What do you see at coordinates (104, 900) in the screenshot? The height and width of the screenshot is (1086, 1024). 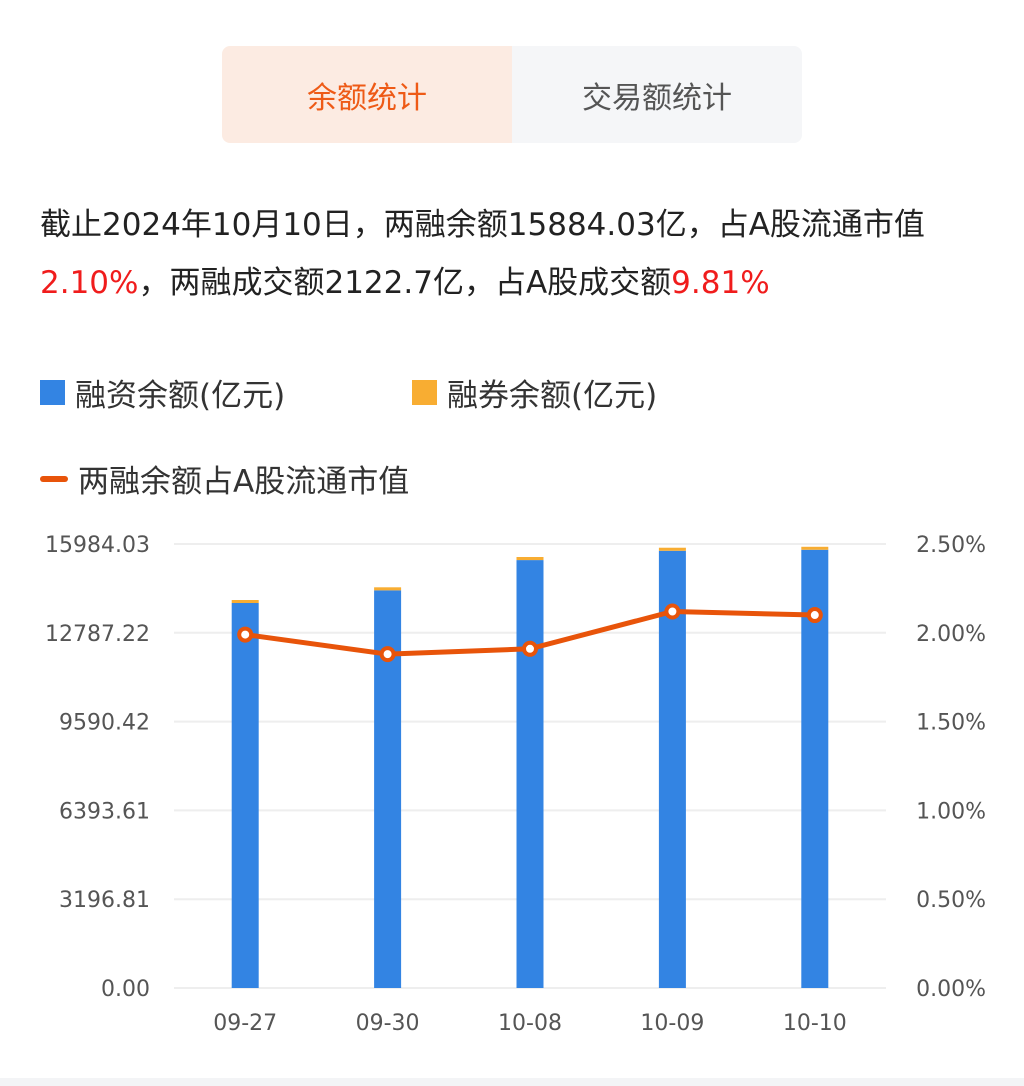 I see `y-left-tick: 3196.81` at bounding box center [104, 900].